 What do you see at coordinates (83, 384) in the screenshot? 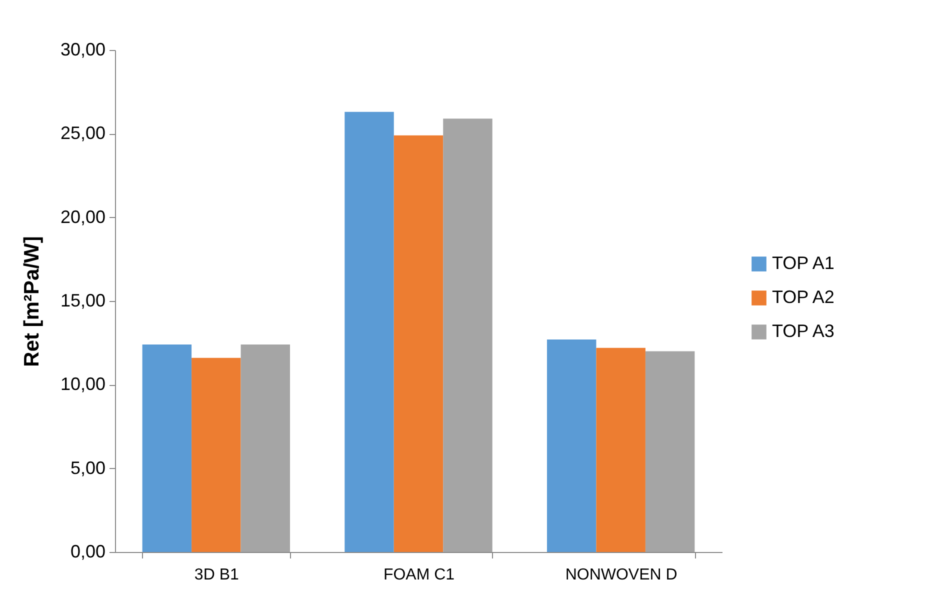
I see `y-tick-label: 10,00` at bounding box center [83, 384].